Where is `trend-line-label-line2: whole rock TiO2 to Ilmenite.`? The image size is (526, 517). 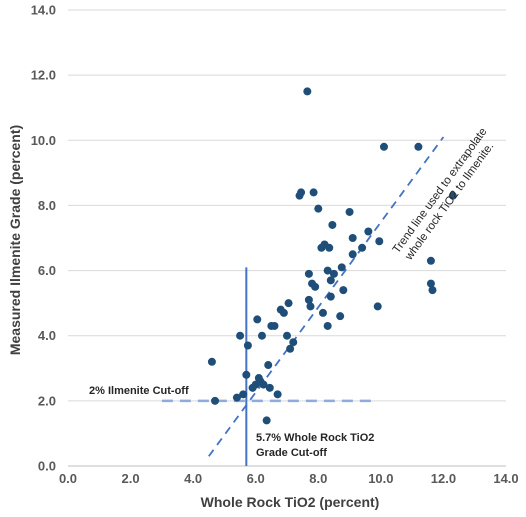
trend-line-label-line2: whole rock TiO2 to Ilmenite. is located at coordinates (450, 202).